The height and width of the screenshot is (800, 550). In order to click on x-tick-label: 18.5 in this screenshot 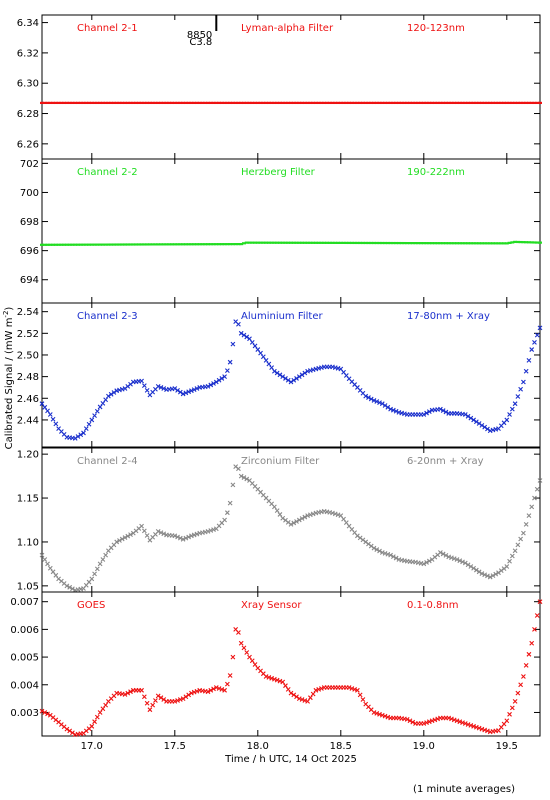, I will do `click(341, 746)`.